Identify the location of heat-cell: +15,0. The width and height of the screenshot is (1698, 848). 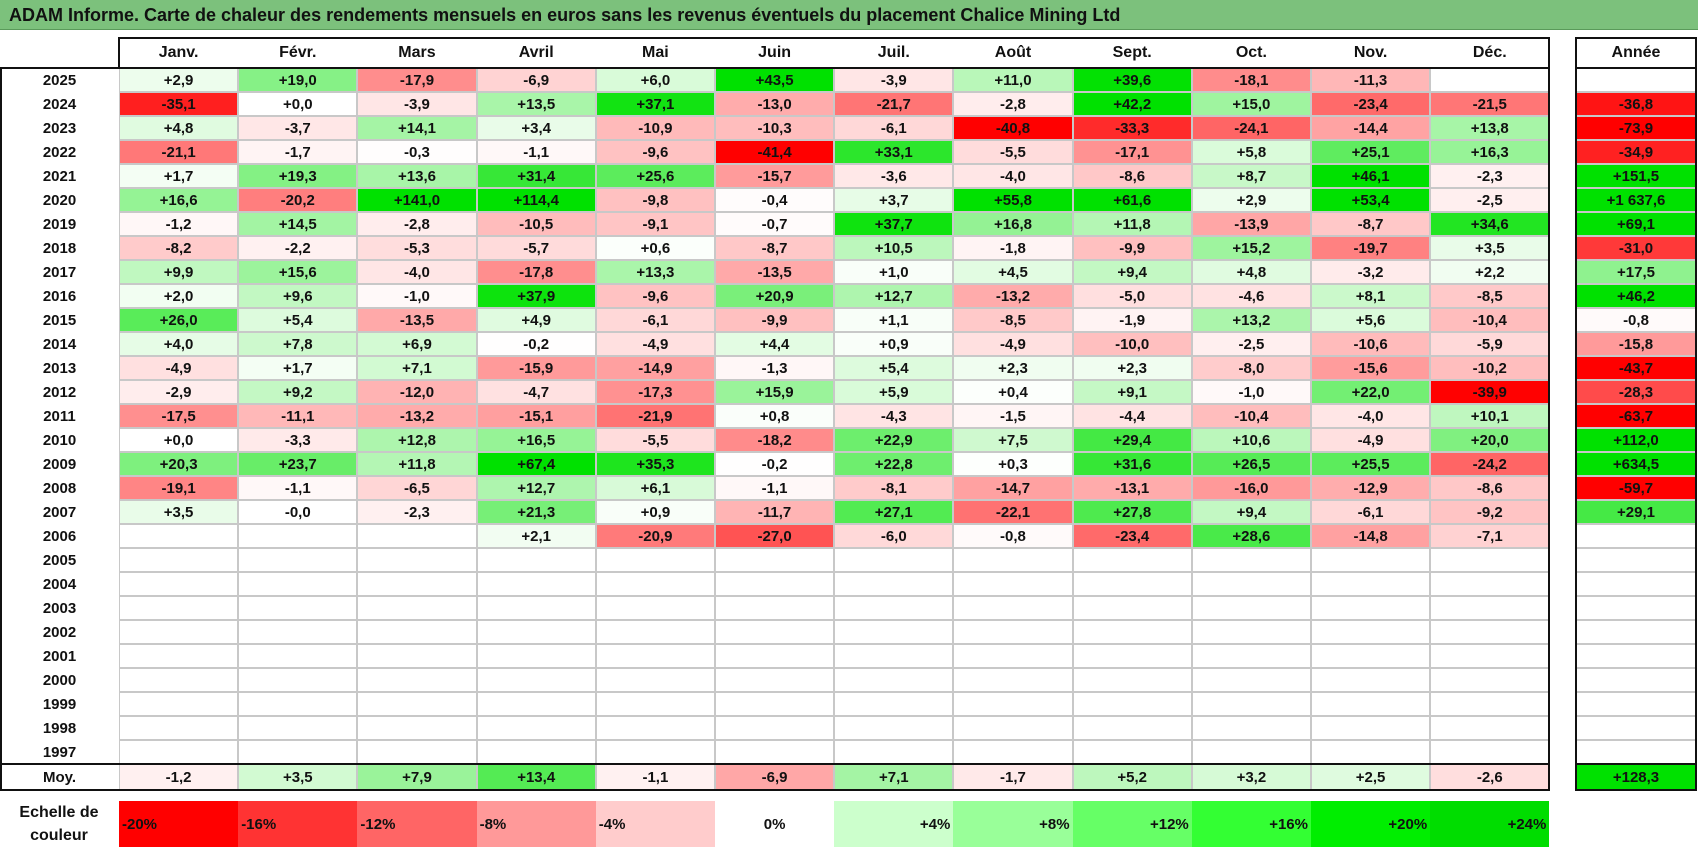
(1251, 104).